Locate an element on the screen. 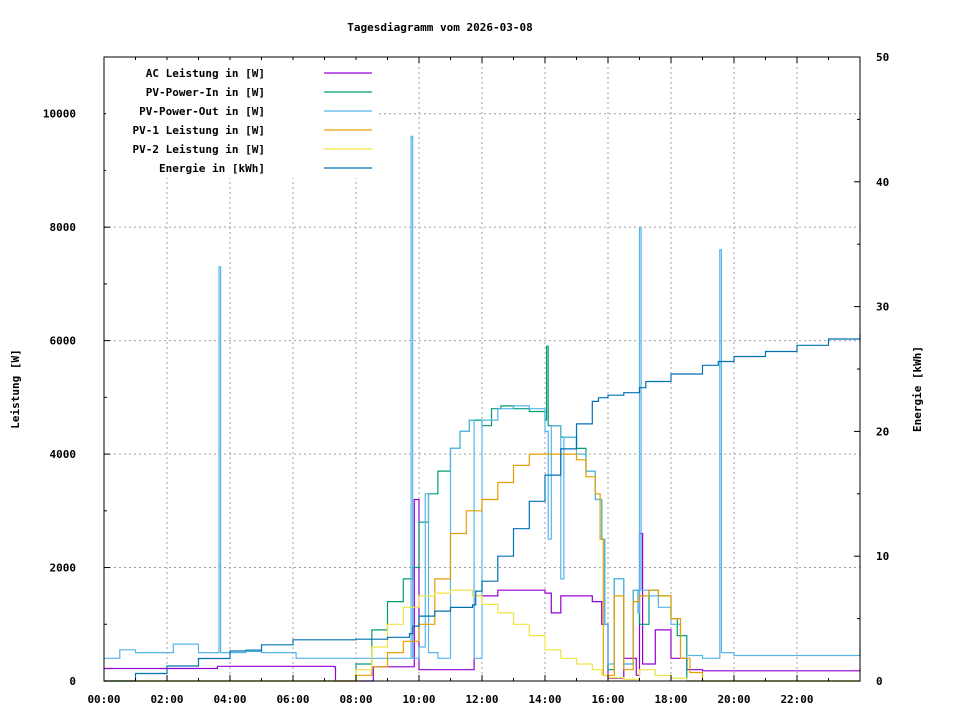 This screenshot has width=960, height=720. y-tick-label: 4000 is located at coordinates (63, 454).